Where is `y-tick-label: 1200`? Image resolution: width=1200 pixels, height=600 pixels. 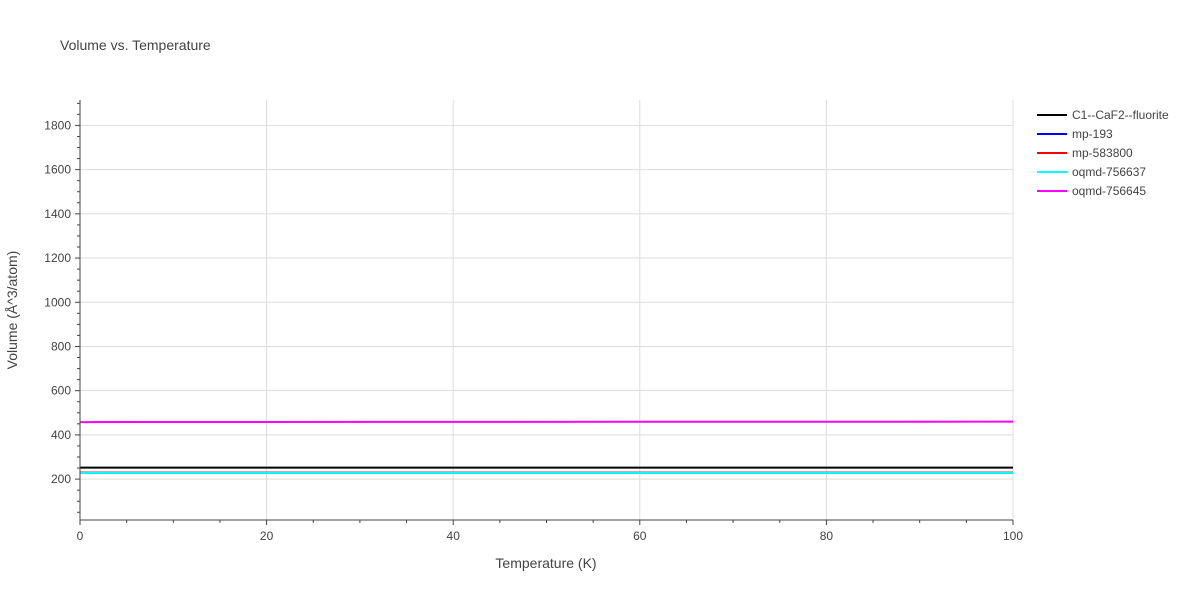 y-tick-label: 1200 is located at coordinates (57, 258).